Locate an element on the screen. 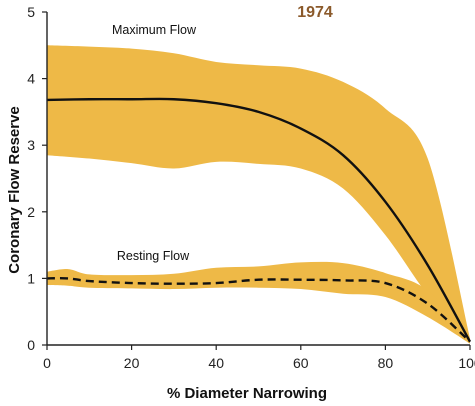 The width and height of the screenshot is (475, 406). resting-flow-line is located at coordinates (258, 310).